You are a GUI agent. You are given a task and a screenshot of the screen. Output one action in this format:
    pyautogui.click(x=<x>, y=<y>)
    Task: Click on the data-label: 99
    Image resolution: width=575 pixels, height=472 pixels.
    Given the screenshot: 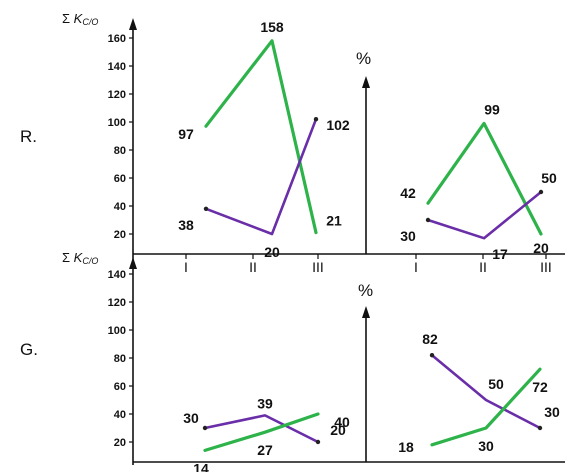 What is the action you would take?
    pyautogui.click(x=492, y=109)
    